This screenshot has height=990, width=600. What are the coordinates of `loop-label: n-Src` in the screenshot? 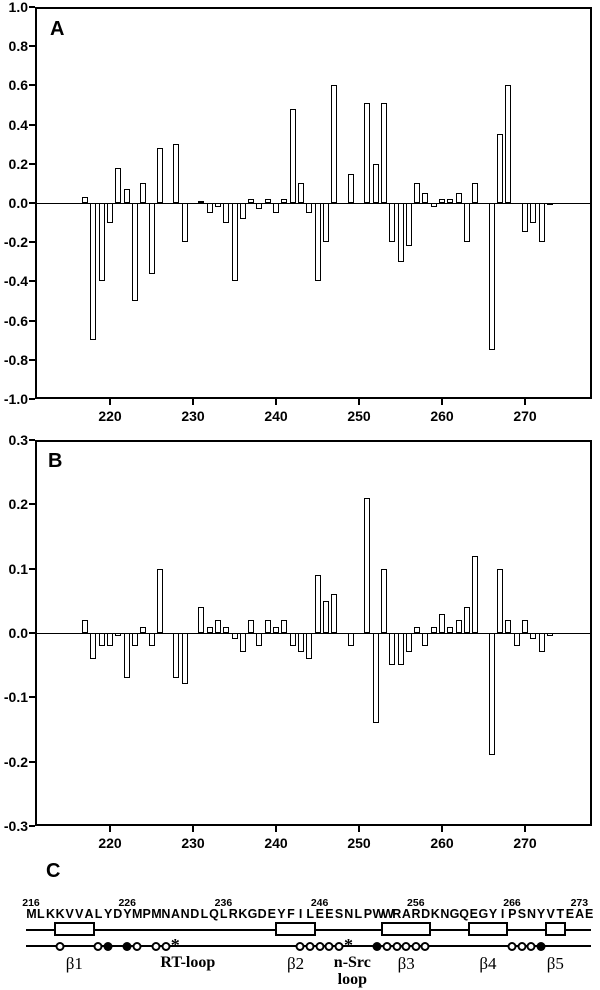 It's located at (352, 962).